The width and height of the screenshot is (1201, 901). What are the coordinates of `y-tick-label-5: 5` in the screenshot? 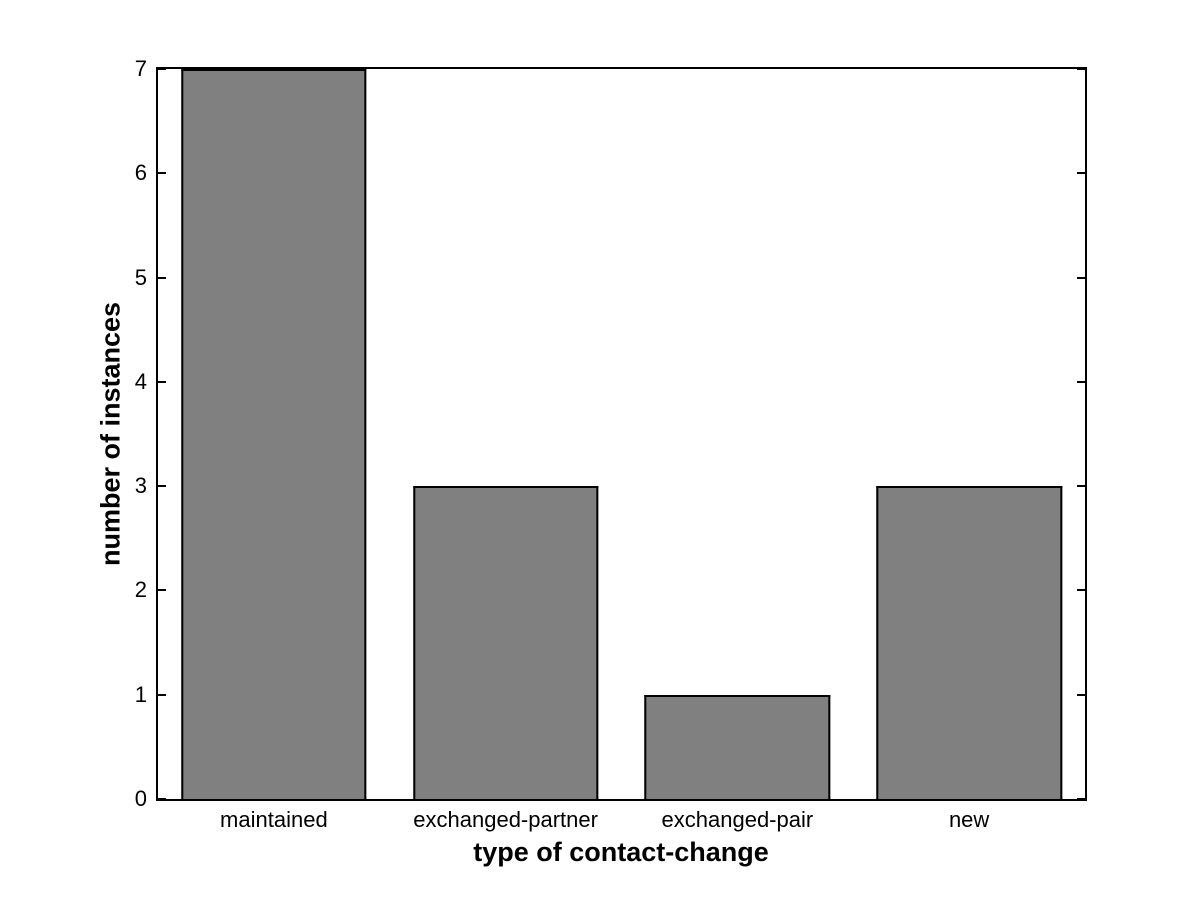 It's located at (140, 277).